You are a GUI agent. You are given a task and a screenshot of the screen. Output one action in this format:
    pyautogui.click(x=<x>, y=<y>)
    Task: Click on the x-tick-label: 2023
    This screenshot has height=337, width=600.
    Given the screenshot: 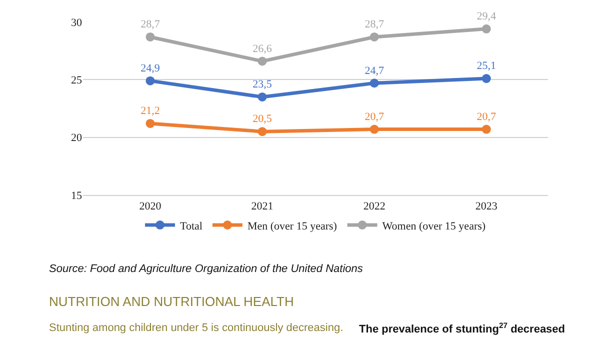 What is the action you would take?
    pyautogui.click(x=486, y=206)
    